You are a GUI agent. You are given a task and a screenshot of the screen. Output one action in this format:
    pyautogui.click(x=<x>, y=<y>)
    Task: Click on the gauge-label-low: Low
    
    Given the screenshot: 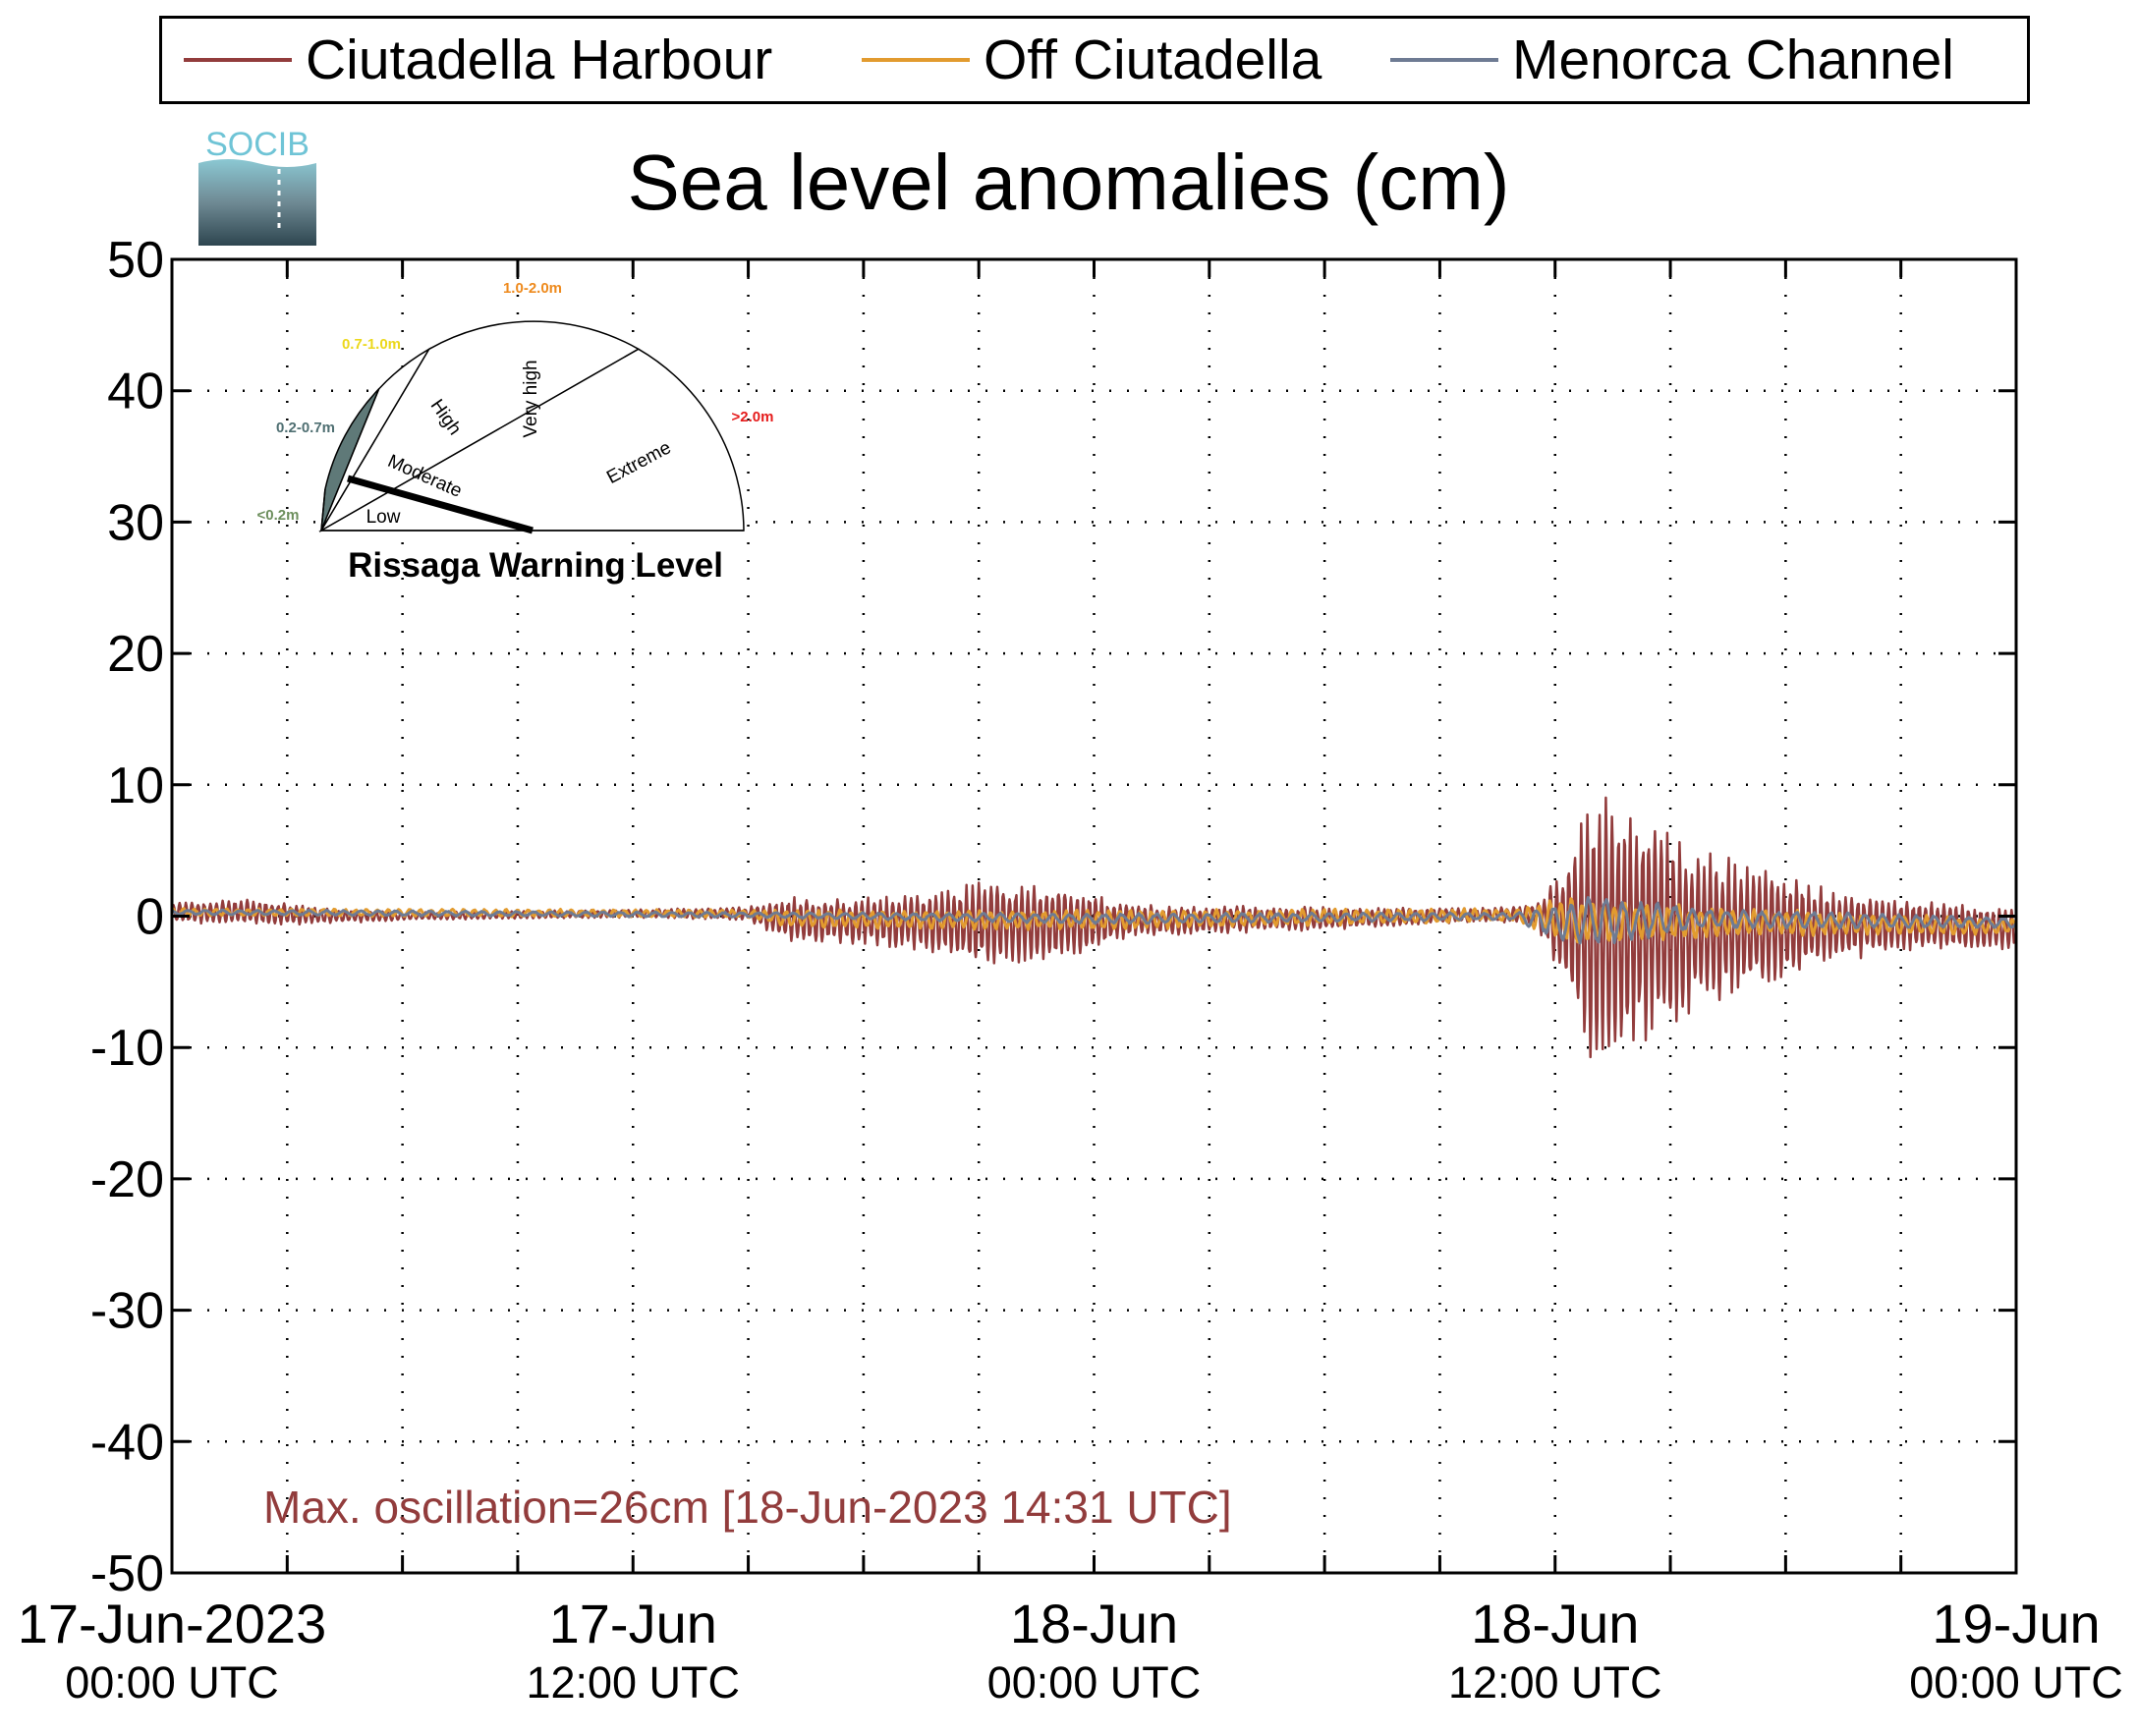 What is the action you would take?
    pyautogui.click(x=383, y=517)
    